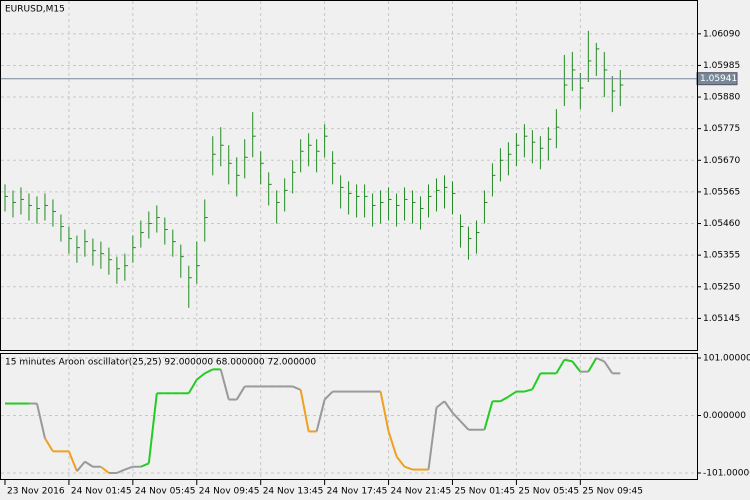 Image resolution: width=750 pixels, height=500 pixels. Describe the element at coordinates (721, 192) in the screenshot. I see `y-tick-label: 1.05565` at that location.